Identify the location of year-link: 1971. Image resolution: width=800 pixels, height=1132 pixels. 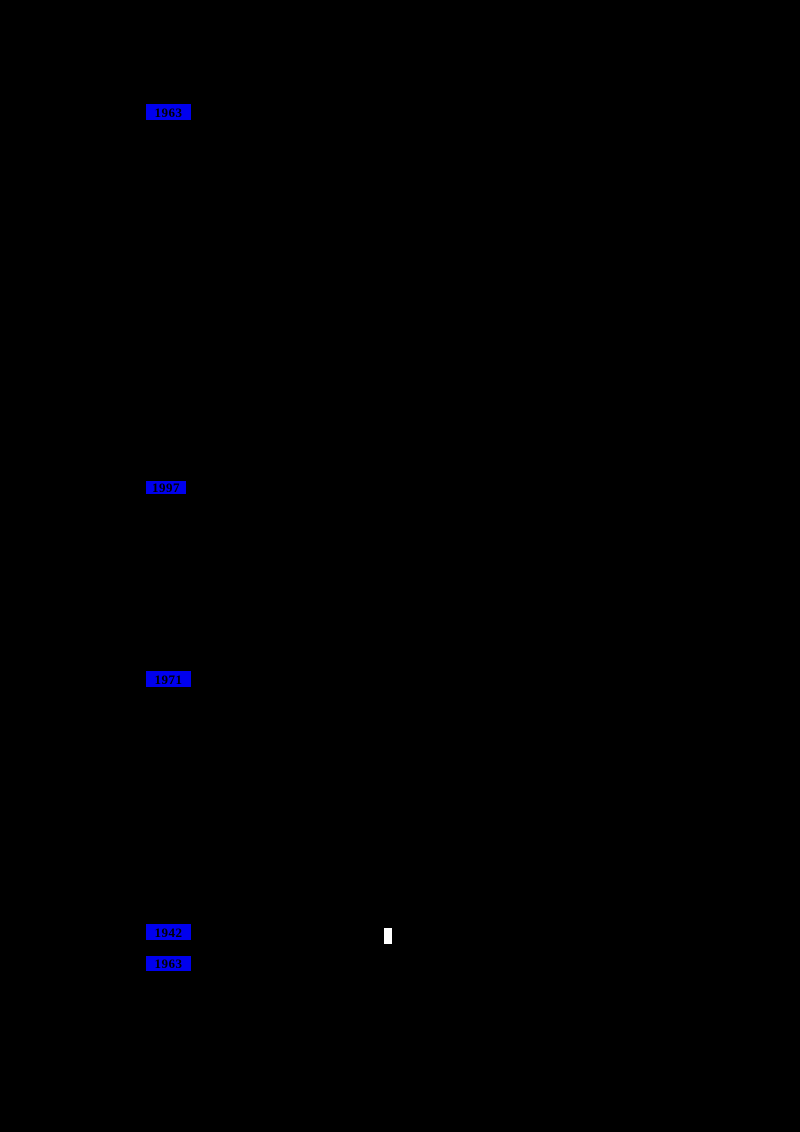
(168, 679).